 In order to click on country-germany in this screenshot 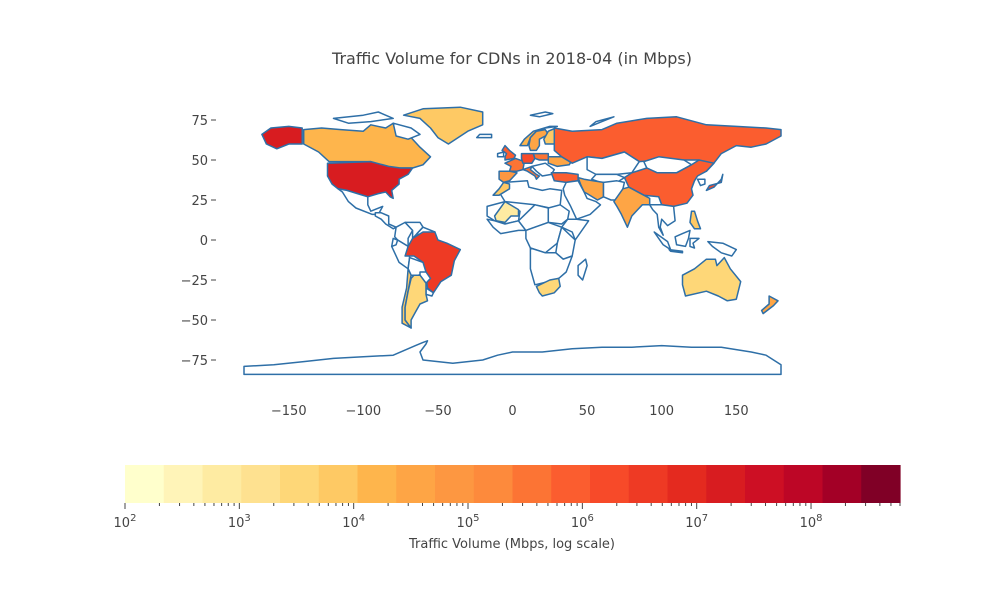, I will do `click(528, 158)`.